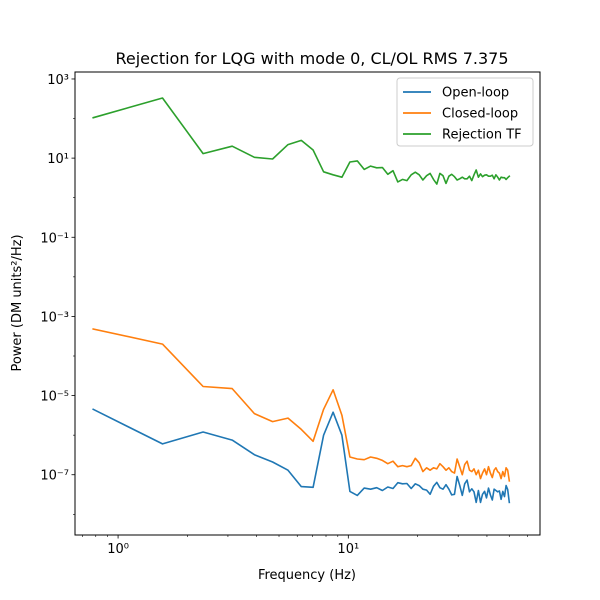  Describe the element at coordinates (480, 114) in the screenshot. I see `legend-label: Closed-loop` at that location.